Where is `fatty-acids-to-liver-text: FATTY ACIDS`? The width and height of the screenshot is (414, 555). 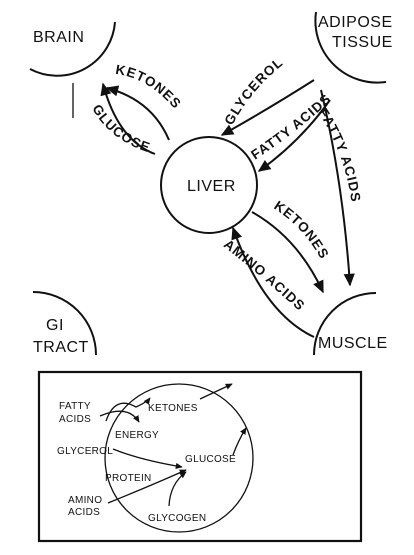
fatty-acids-to-liver-text: FATTY ACIDS is located at coordinates (290, 127).